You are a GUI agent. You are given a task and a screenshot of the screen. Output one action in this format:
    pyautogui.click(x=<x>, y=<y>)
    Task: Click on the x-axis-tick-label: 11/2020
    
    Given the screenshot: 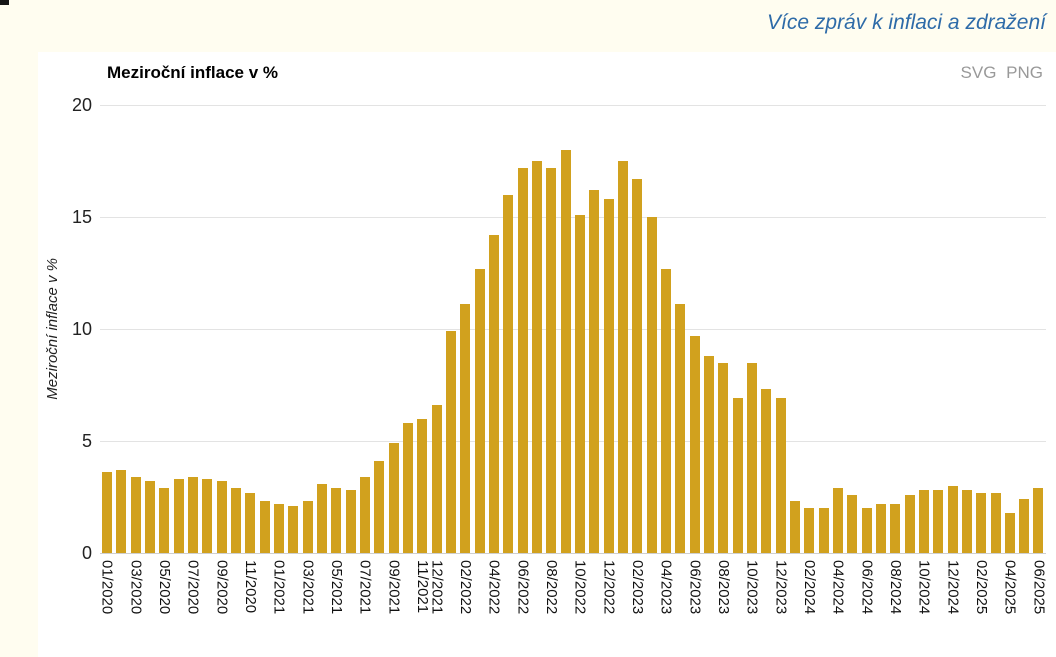 What is the action you would take?
    pyautogui.click(x=250, y=587)
    